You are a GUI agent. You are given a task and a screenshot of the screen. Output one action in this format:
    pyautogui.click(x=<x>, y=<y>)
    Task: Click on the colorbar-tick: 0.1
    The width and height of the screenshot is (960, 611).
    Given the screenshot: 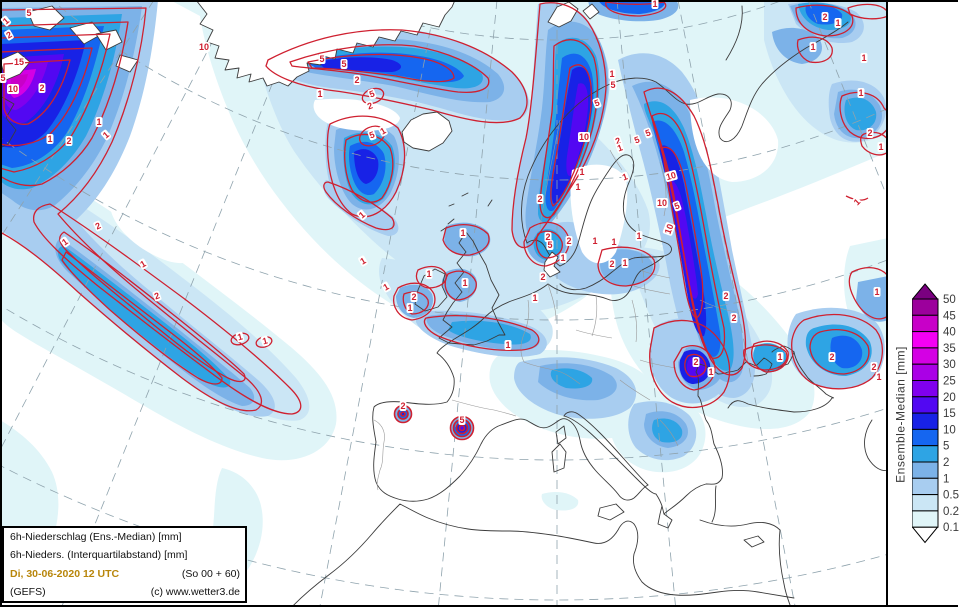 What is the action you would take?
    pyautogui.click(x=951, y=528)
    